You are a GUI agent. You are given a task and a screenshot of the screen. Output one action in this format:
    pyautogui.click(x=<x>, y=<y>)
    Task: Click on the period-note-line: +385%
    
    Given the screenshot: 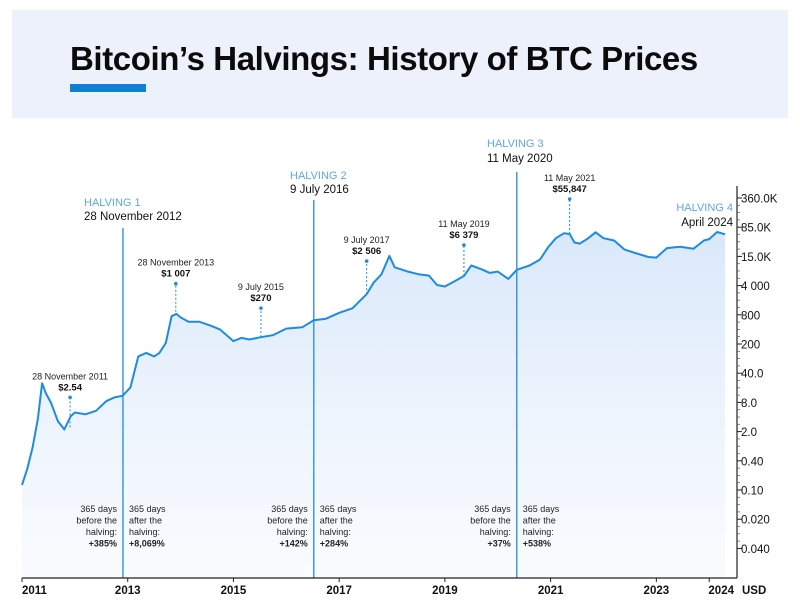 What is the action you would take?
    pyautogui.click(x=103, y=544)
    